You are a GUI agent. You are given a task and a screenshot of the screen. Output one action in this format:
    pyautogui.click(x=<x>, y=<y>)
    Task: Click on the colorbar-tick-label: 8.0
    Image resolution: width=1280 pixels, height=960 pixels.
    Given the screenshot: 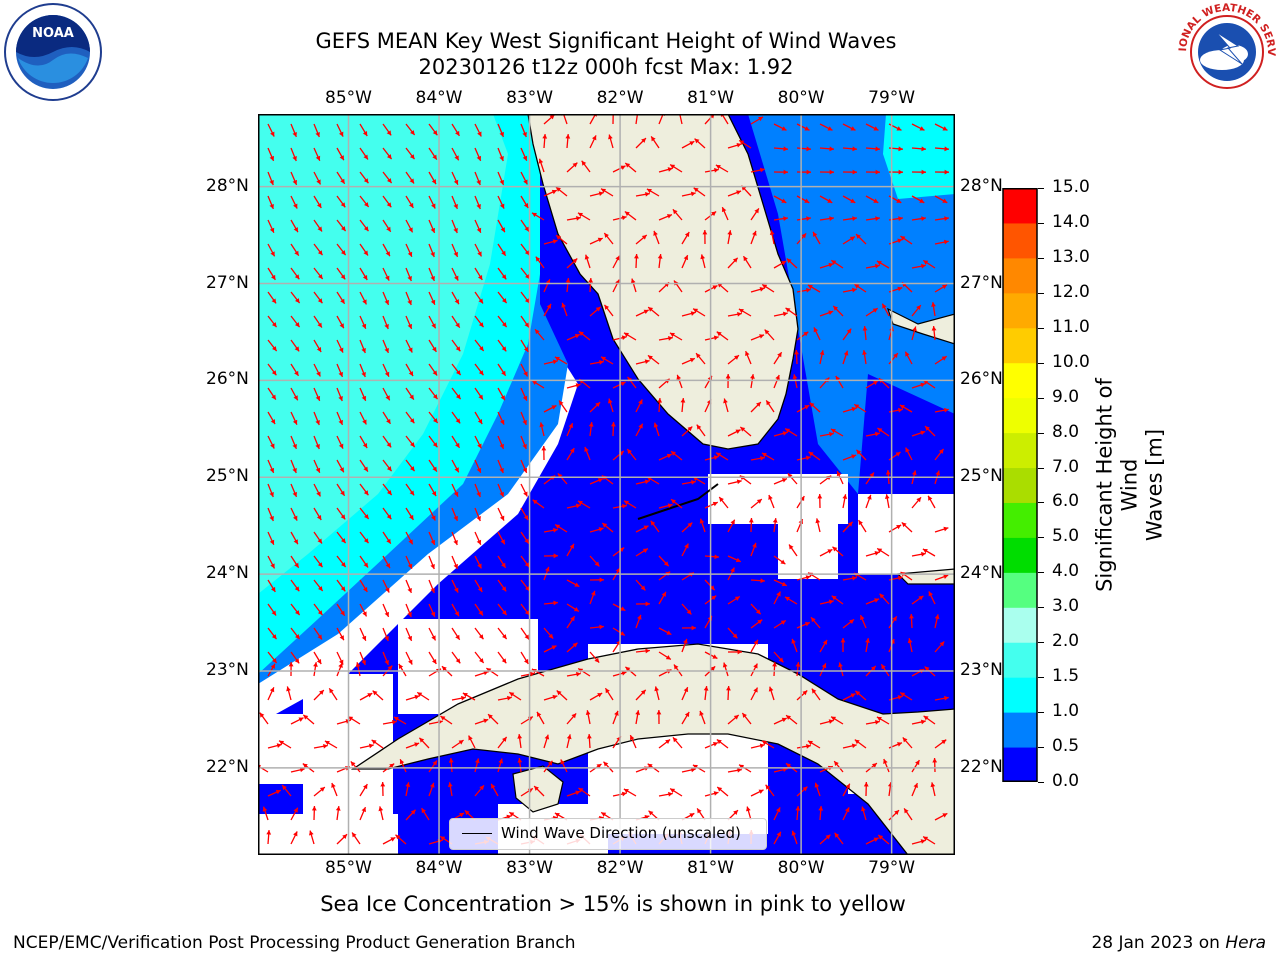 What is the action you would take?
    pyautogui.click(x=1066, y=431)
    